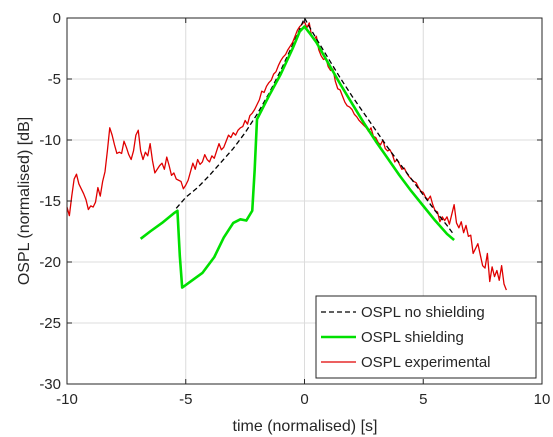 This screenshot has height=437, width=553. I want to click on y-tick-label: -10, so click(50, 140).